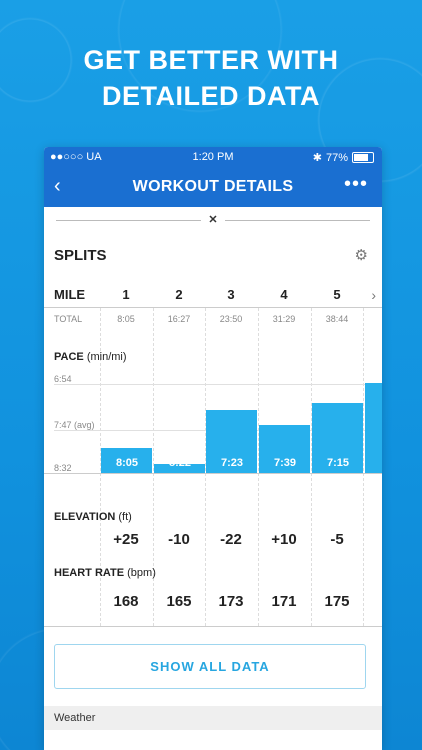 Image resolution: width=422 pixels, height=750 pixels. I want to click on pace-bar-label: 8:22, so click(180, 463).